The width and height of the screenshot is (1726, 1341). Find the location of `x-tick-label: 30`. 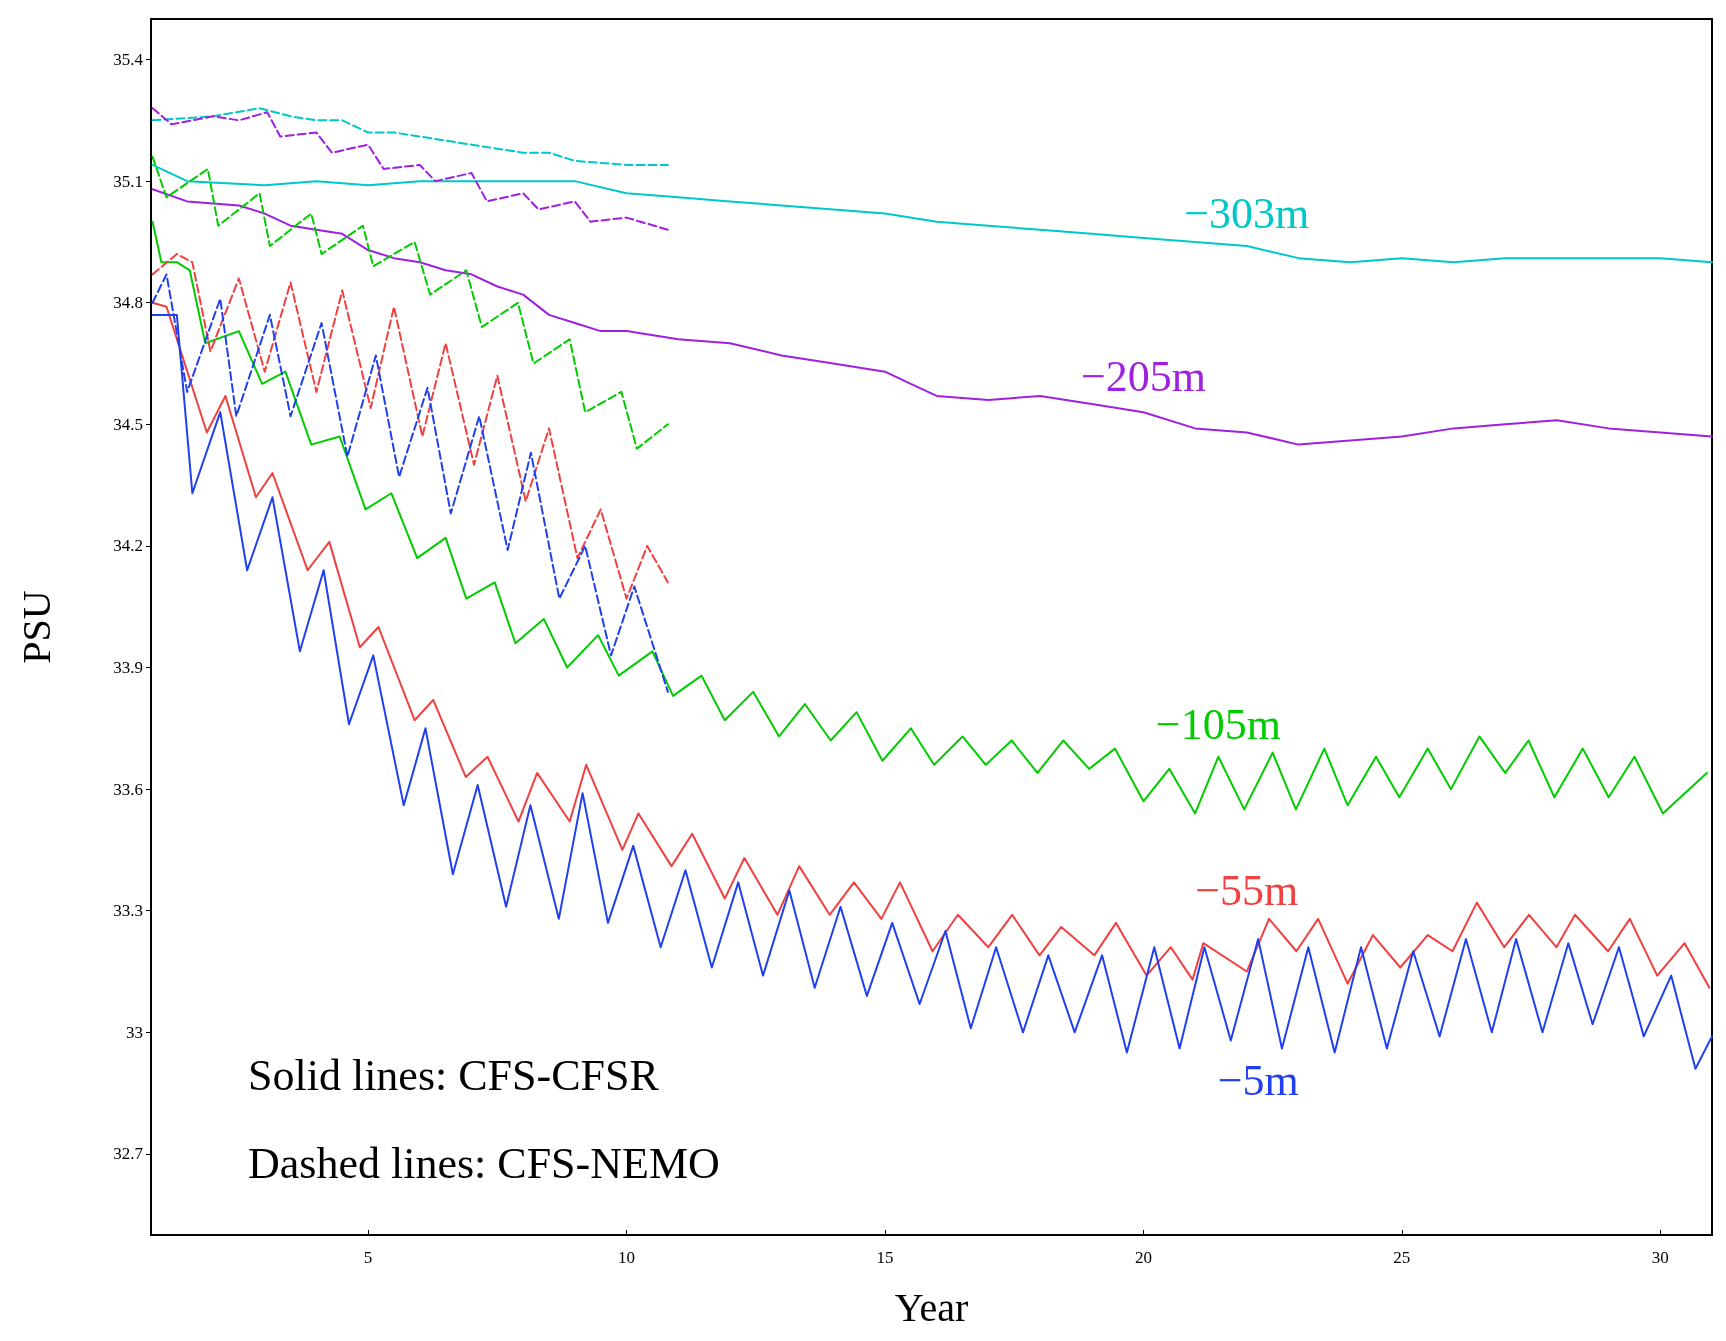

x-tick-label: 30 is located at coordinates (1660, 1257).